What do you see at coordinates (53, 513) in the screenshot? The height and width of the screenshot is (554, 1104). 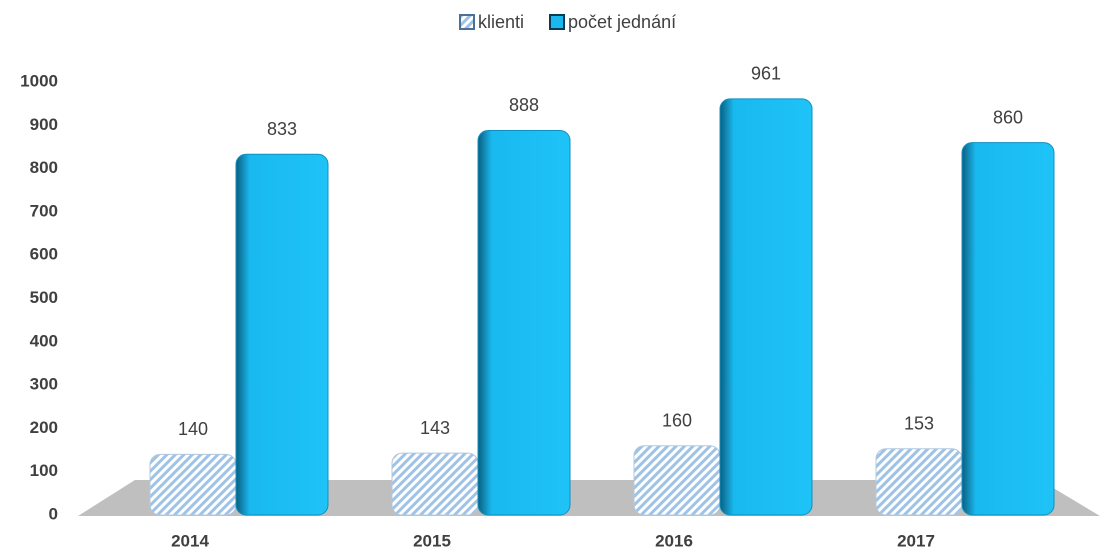 I see `y-tick-label: 0` at bounding box center [53, 513].